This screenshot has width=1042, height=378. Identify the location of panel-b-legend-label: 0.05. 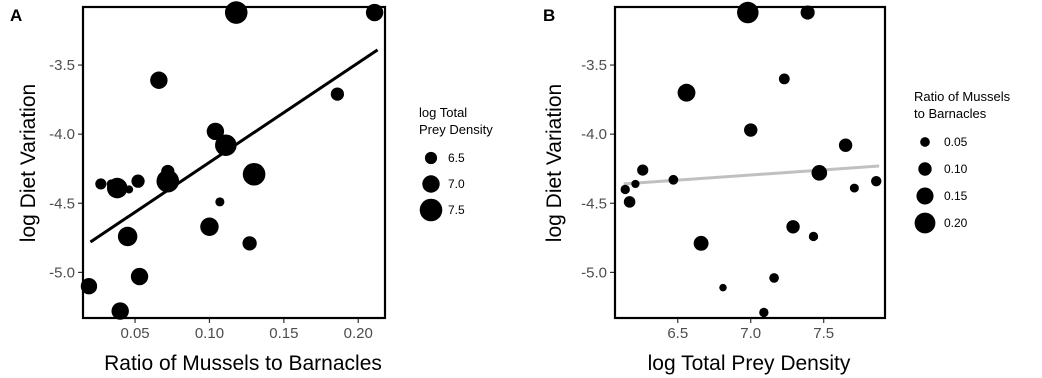
(956, 142).